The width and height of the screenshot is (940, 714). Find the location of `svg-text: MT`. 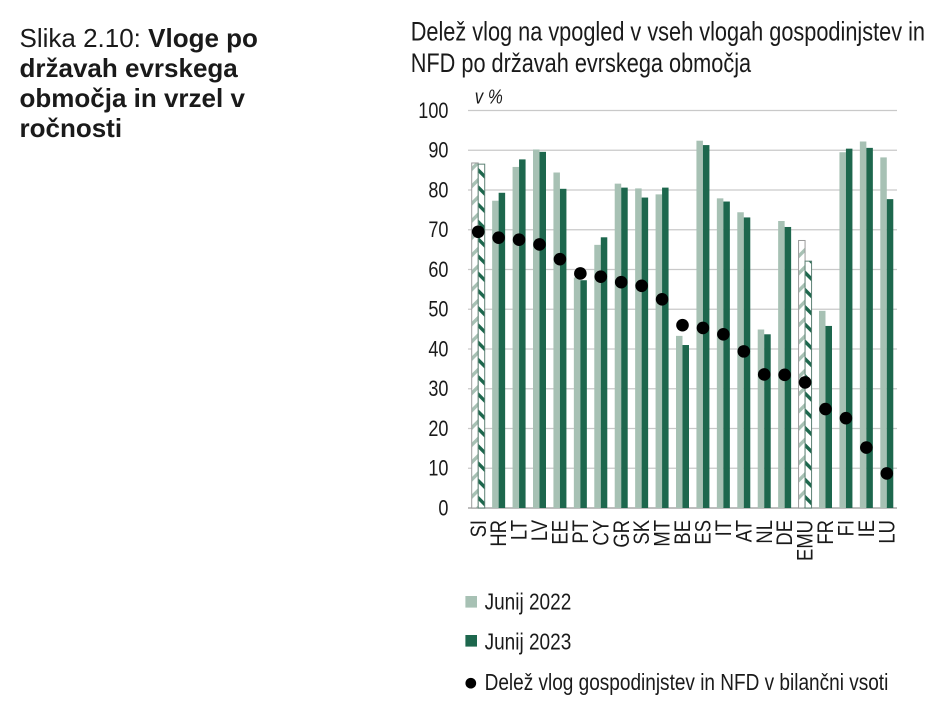

svg-text: MT is located at coordinates (662, 533).